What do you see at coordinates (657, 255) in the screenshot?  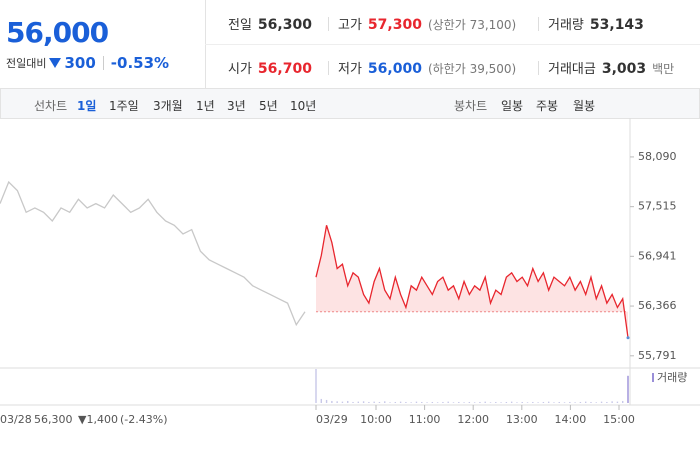 I see `y-tick-label: 56,941` at bounding box center [657, 255].